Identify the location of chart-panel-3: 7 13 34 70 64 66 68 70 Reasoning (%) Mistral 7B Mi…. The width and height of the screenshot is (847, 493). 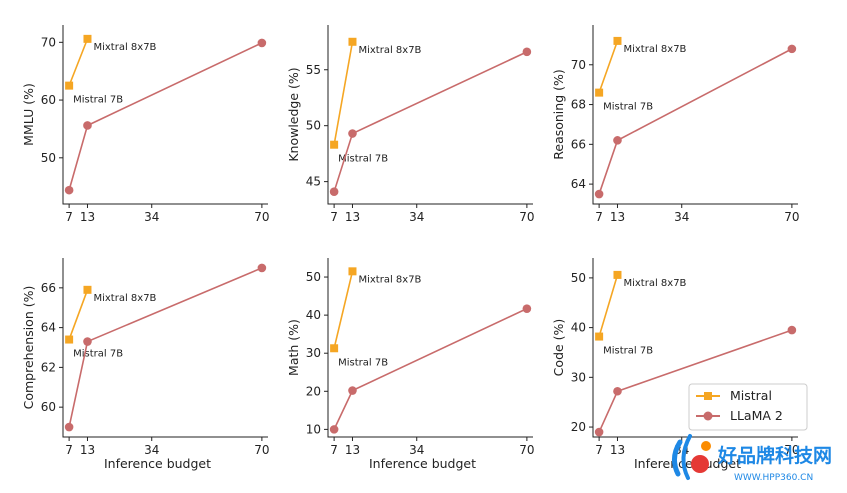
(675, 124).